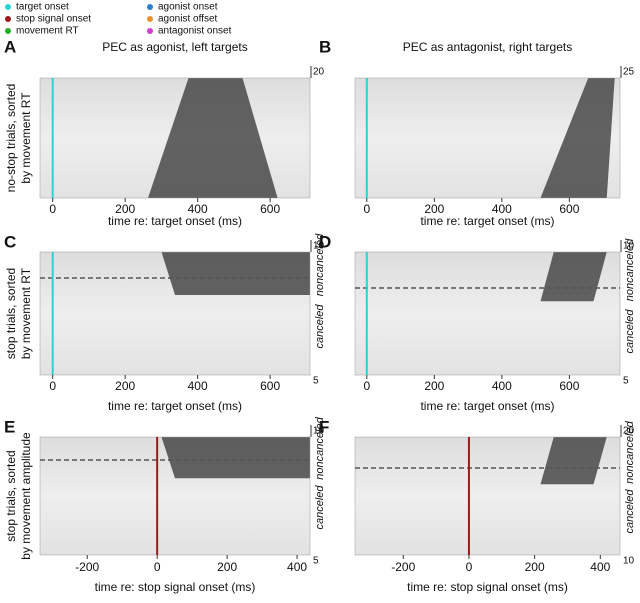 The image size is (640, 603). Describe the element at coordinates (629, 72) in the screenshot. I see `hist-scale-top: 25` at that location.